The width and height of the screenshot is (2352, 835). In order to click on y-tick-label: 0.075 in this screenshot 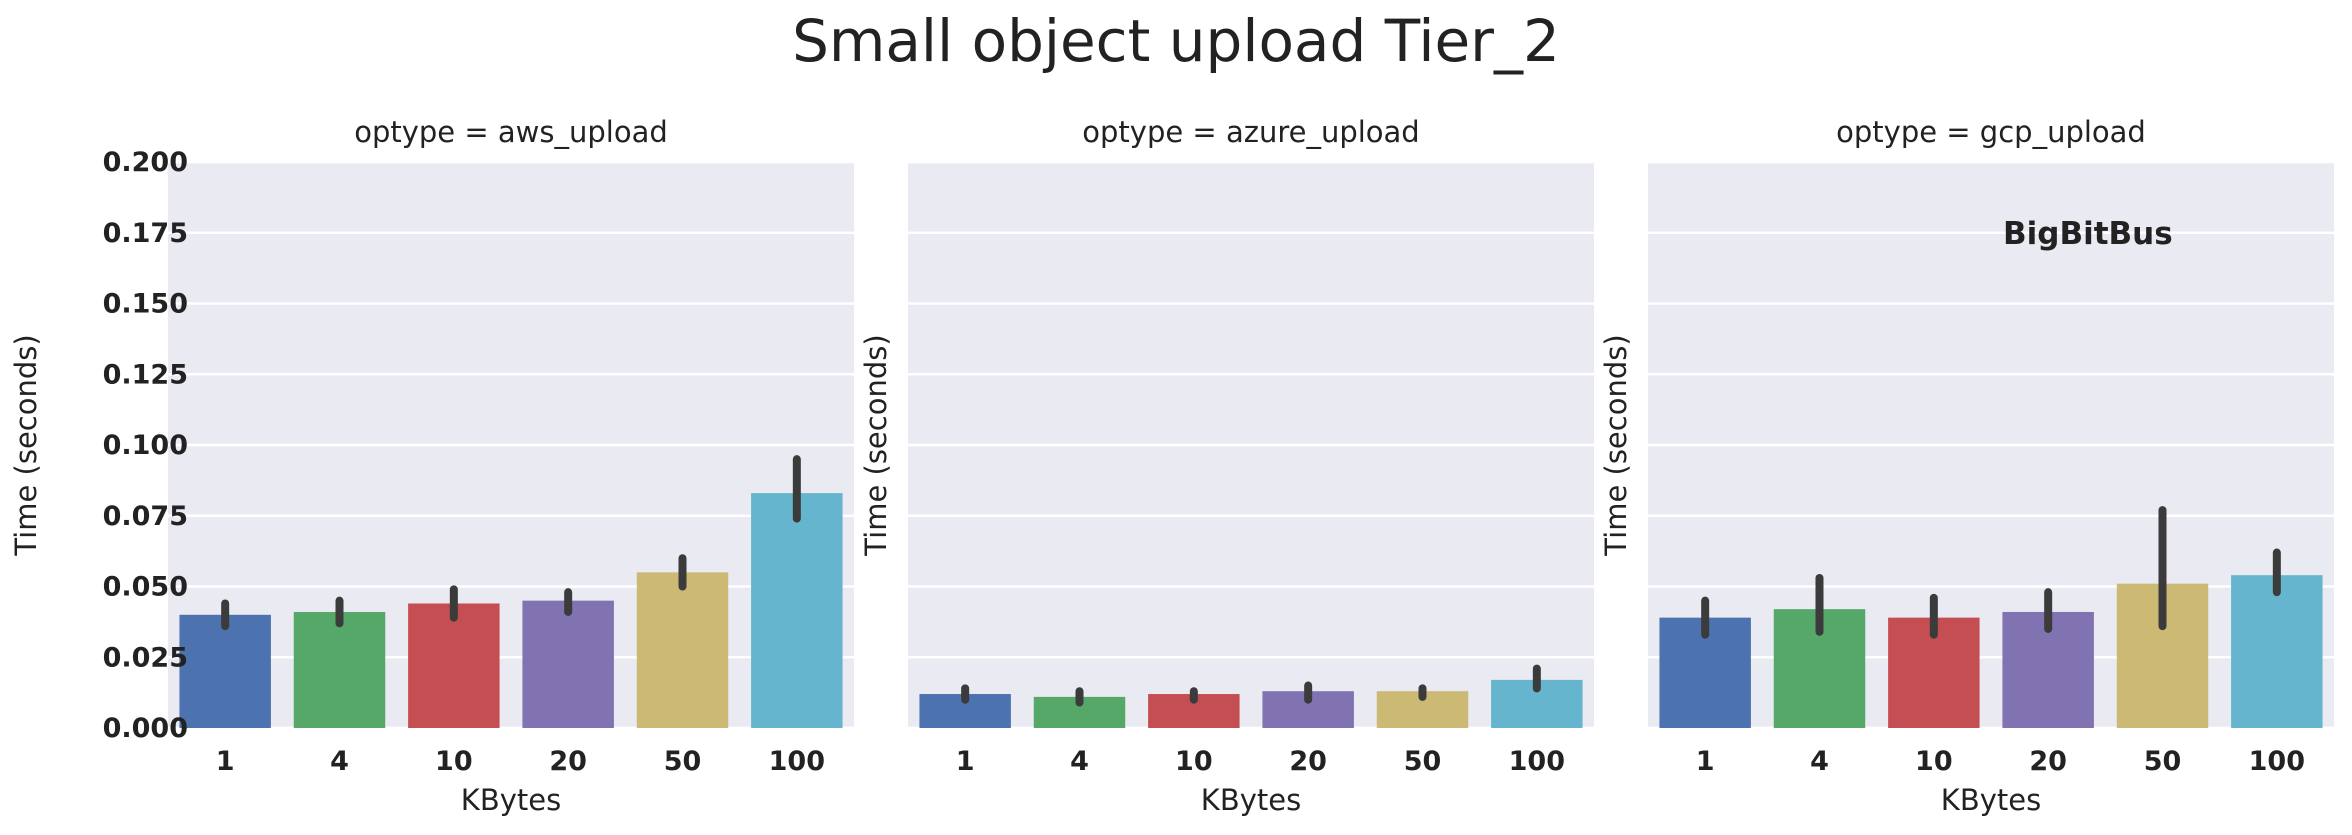, I will do `click(145, 516)`.